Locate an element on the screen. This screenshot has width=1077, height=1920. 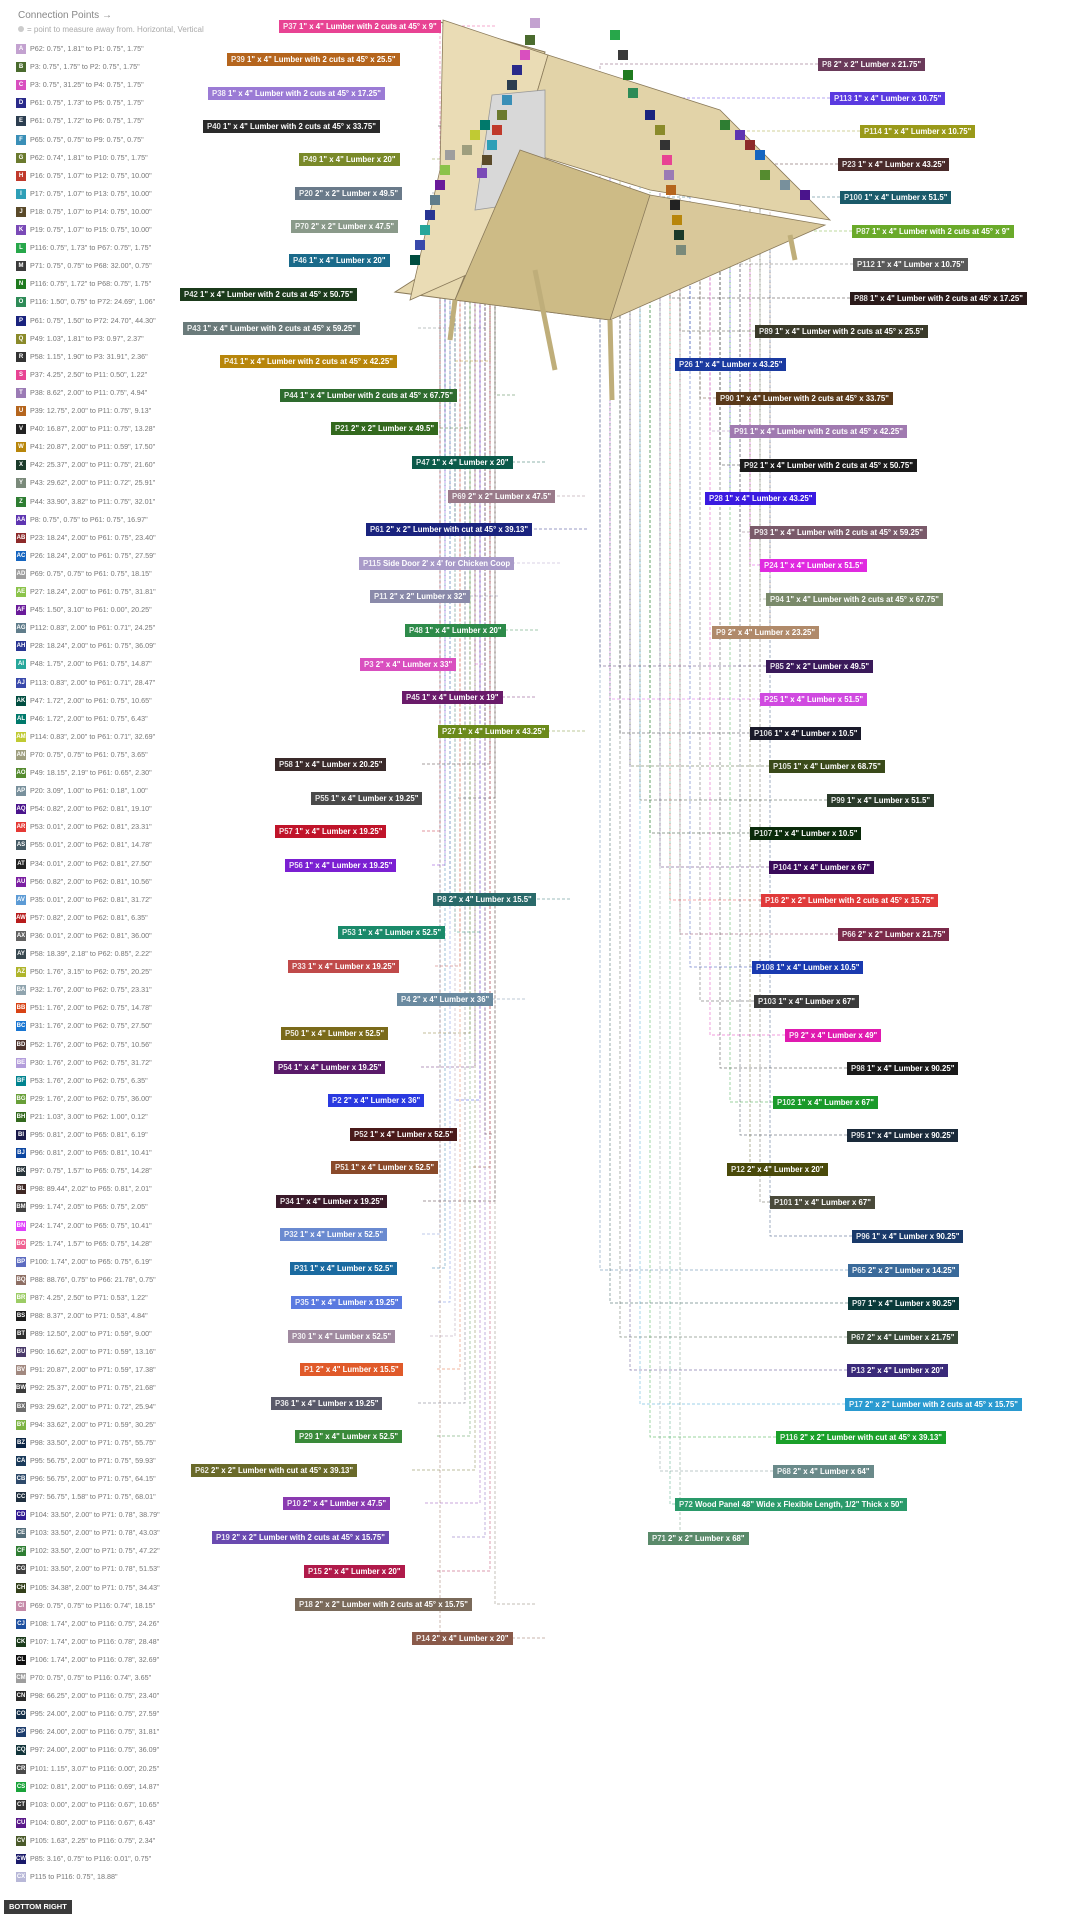
connection-text: P37: 4.25", 2.50" to P11: 0.50", 1.22" is located at coordinates (89, 374).